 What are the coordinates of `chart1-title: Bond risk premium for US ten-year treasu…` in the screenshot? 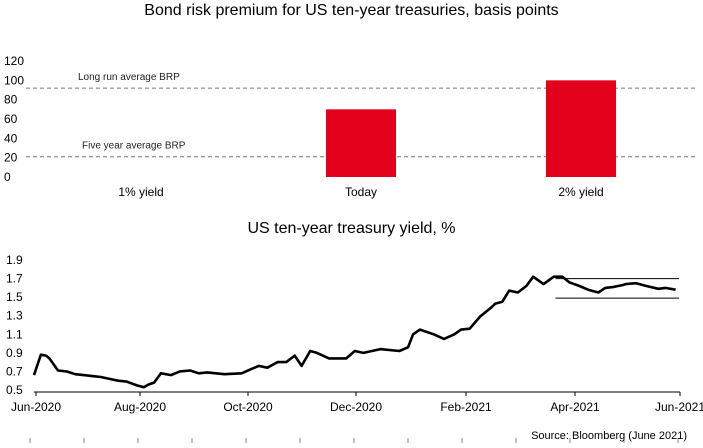 It's located at (351, 10).